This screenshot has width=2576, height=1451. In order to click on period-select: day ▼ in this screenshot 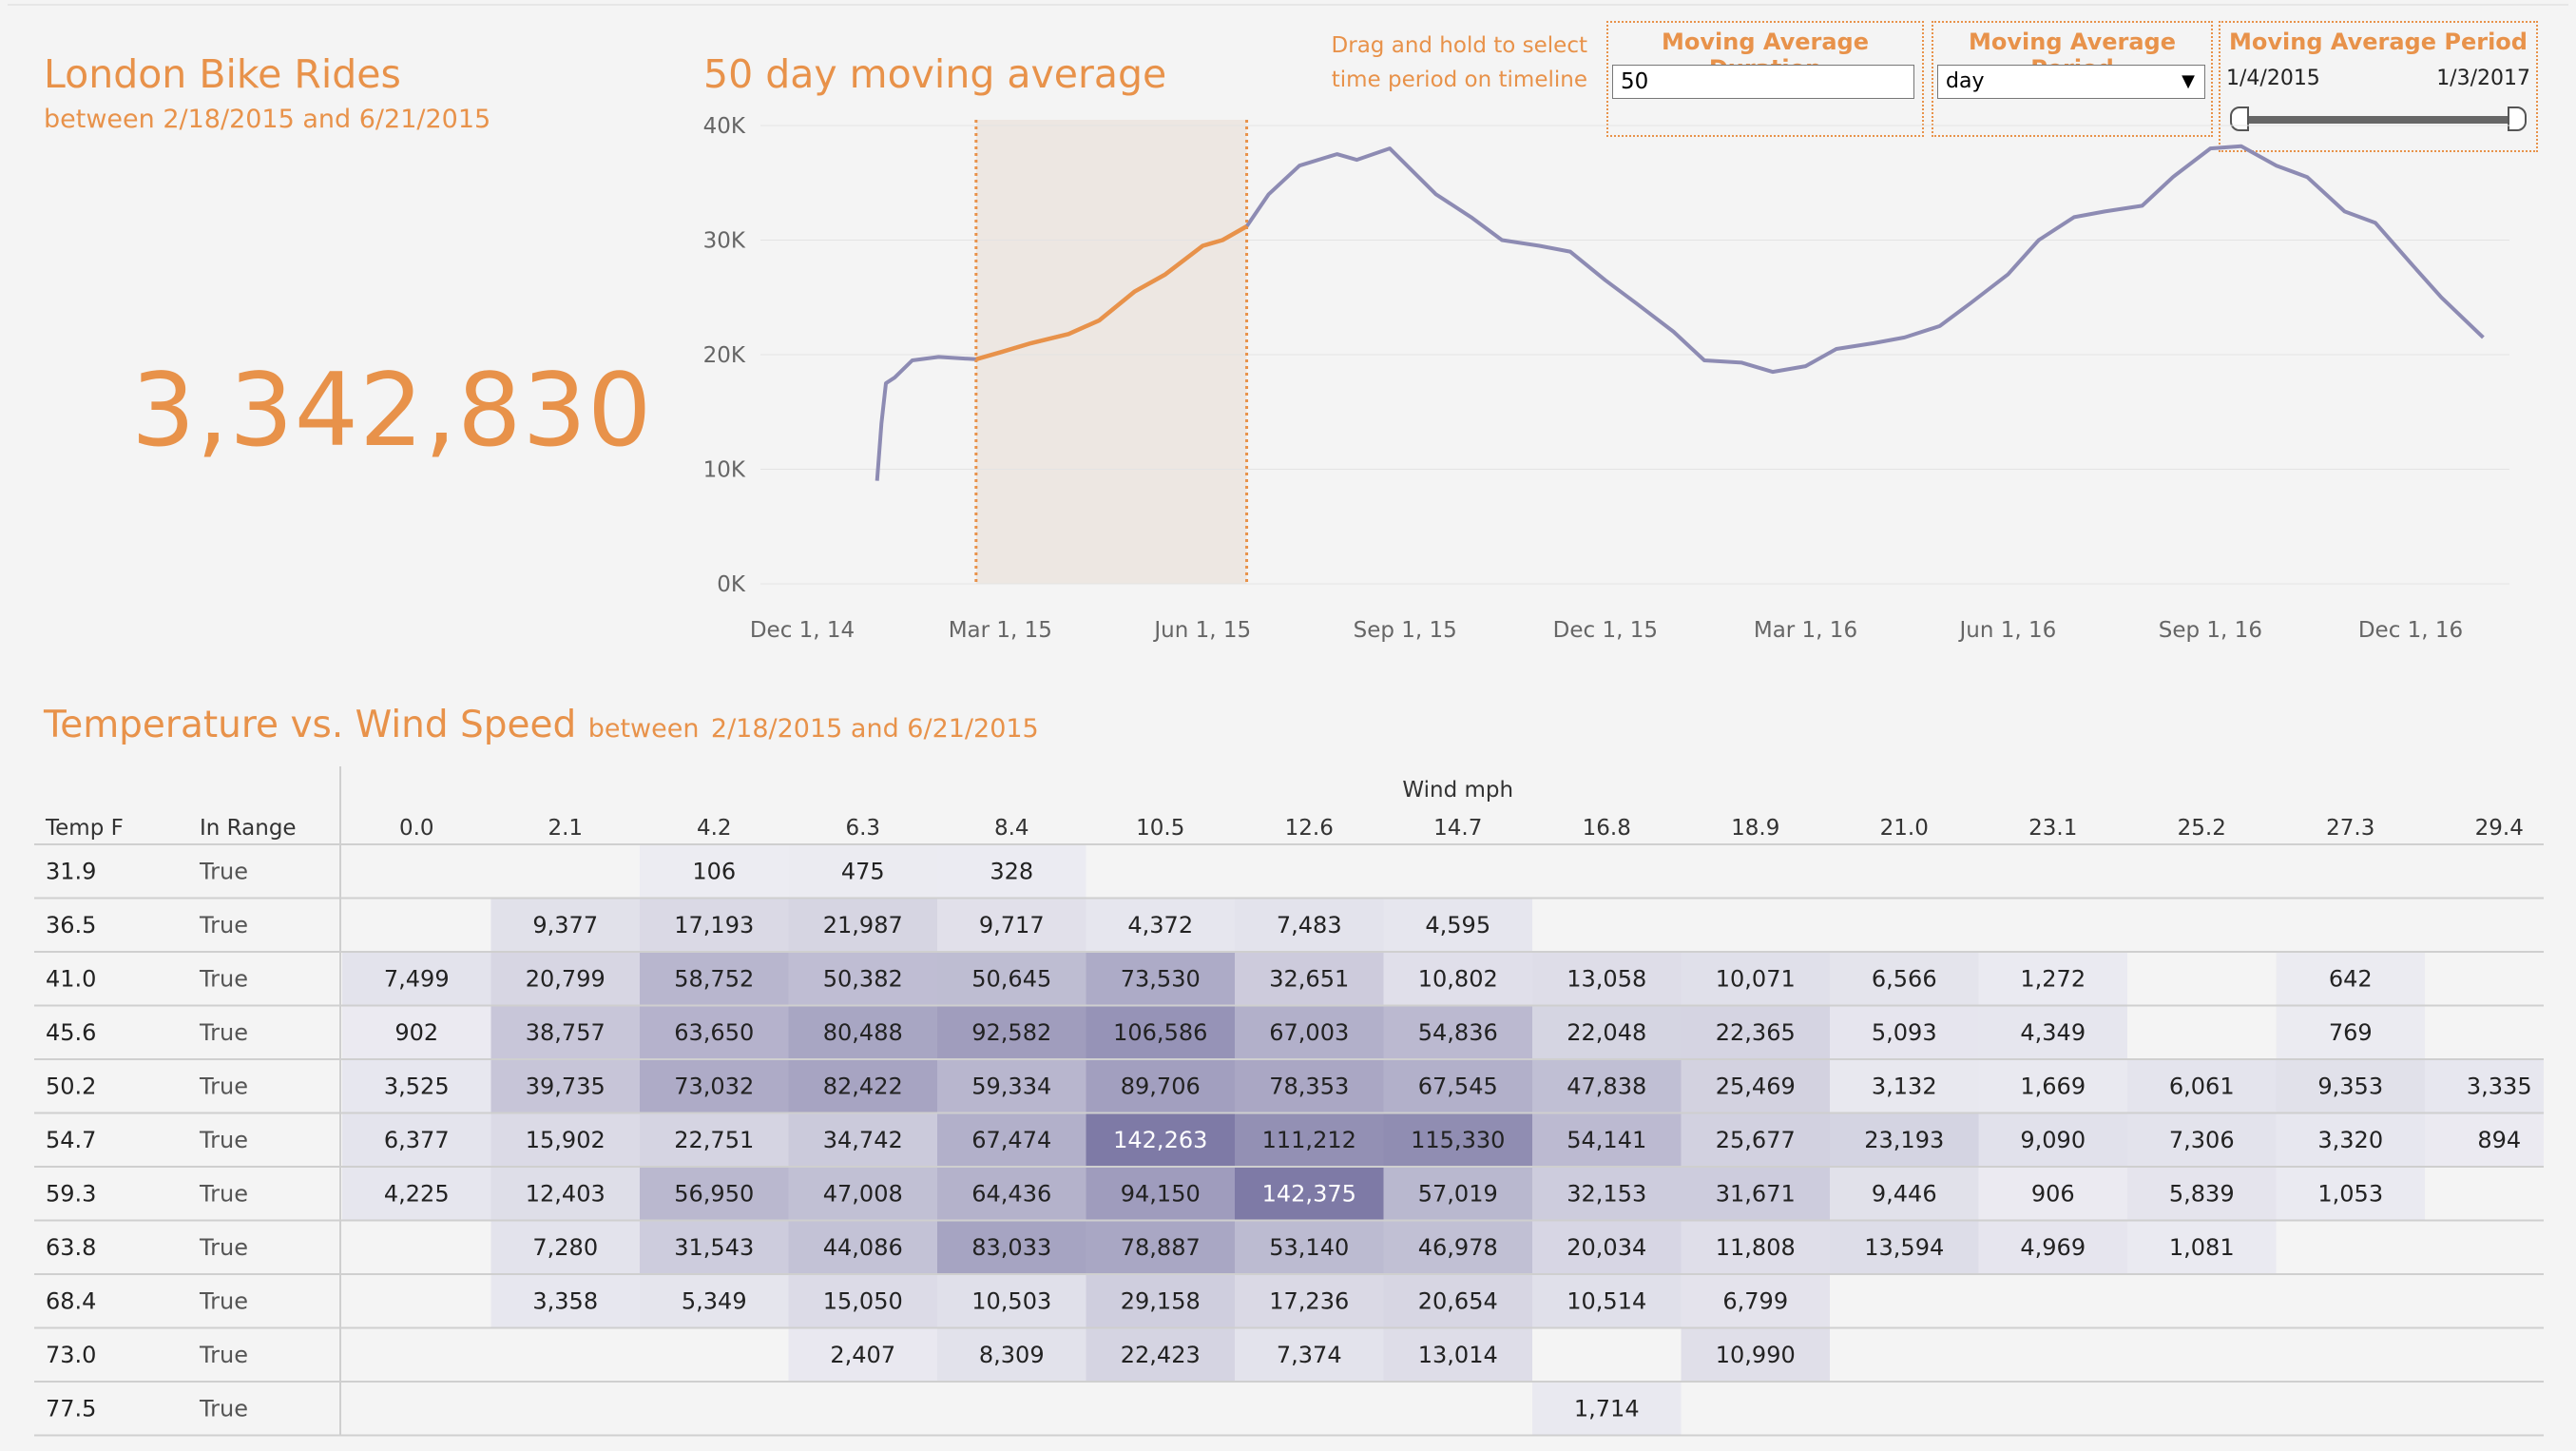, I will do `click(2071, 82)`.